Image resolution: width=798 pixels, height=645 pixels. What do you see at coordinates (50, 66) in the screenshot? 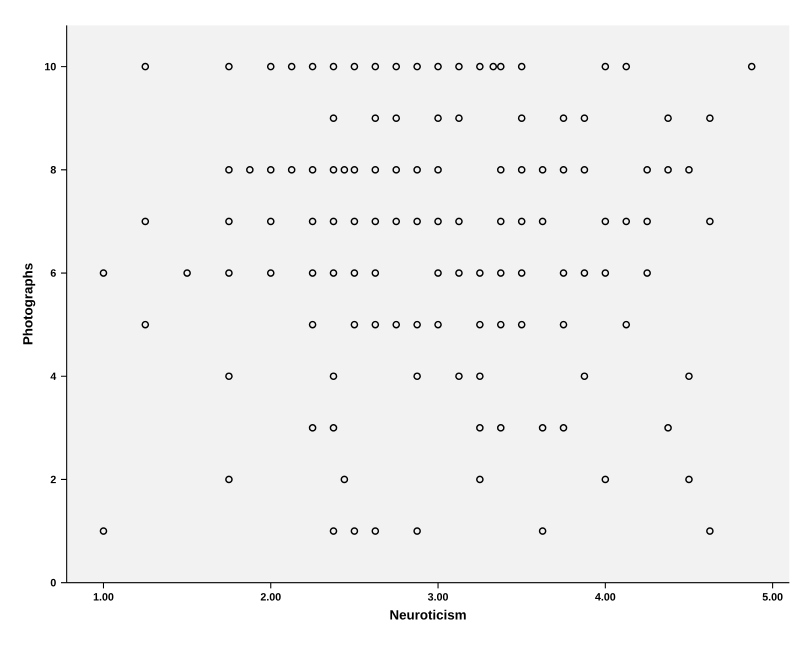
I see `y-tick-label: 10` at bounding box center [50, 66].